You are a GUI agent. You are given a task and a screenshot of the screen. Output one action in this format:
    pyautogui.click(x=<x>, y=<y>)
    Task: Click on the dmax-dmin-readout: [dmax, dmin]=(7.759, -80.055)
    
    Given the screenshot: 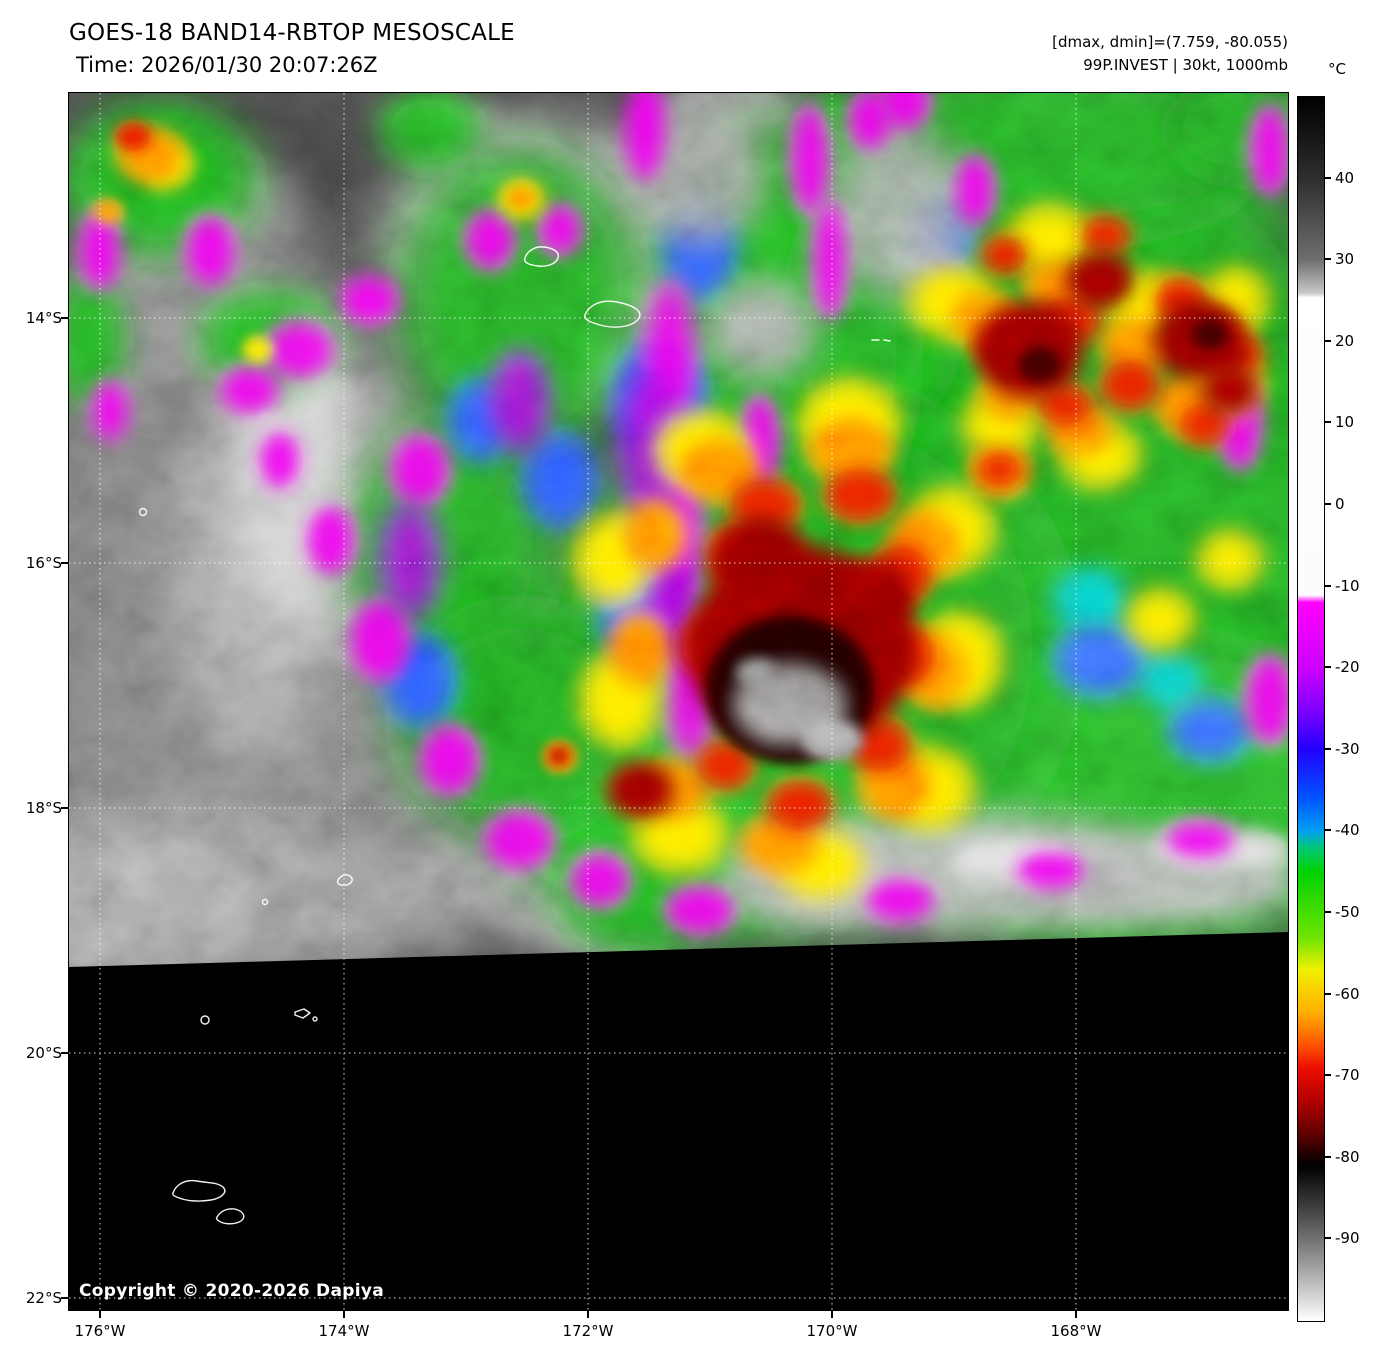 What is the action you would take?
    pyautogui.click(x=1170, y=42)
    